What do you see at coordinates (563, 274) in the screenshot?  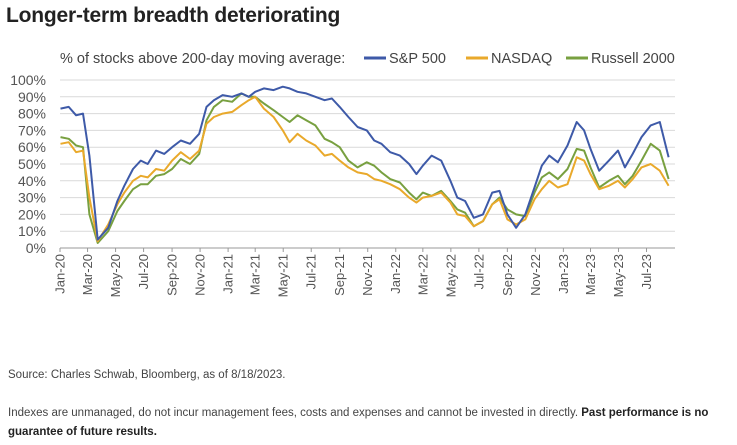 I see `x-tick-label: Jan-23` at bounding box center [563, 274].